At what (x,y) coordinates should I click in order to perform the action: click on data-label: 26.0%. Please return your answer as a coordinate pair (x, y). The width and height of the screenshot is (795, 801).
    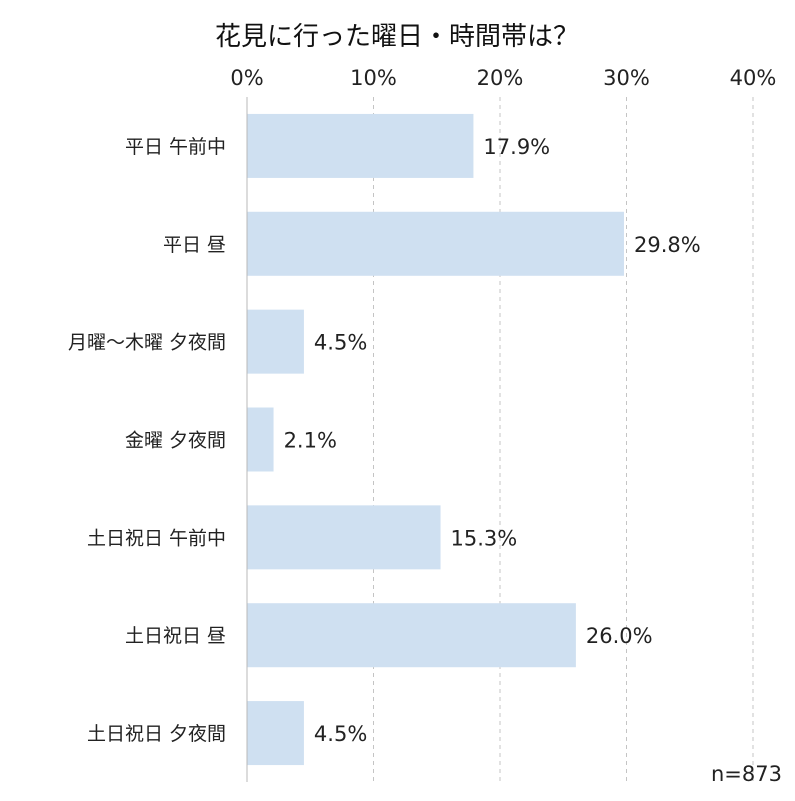
    Looking at the image, I should click on (619, 636).